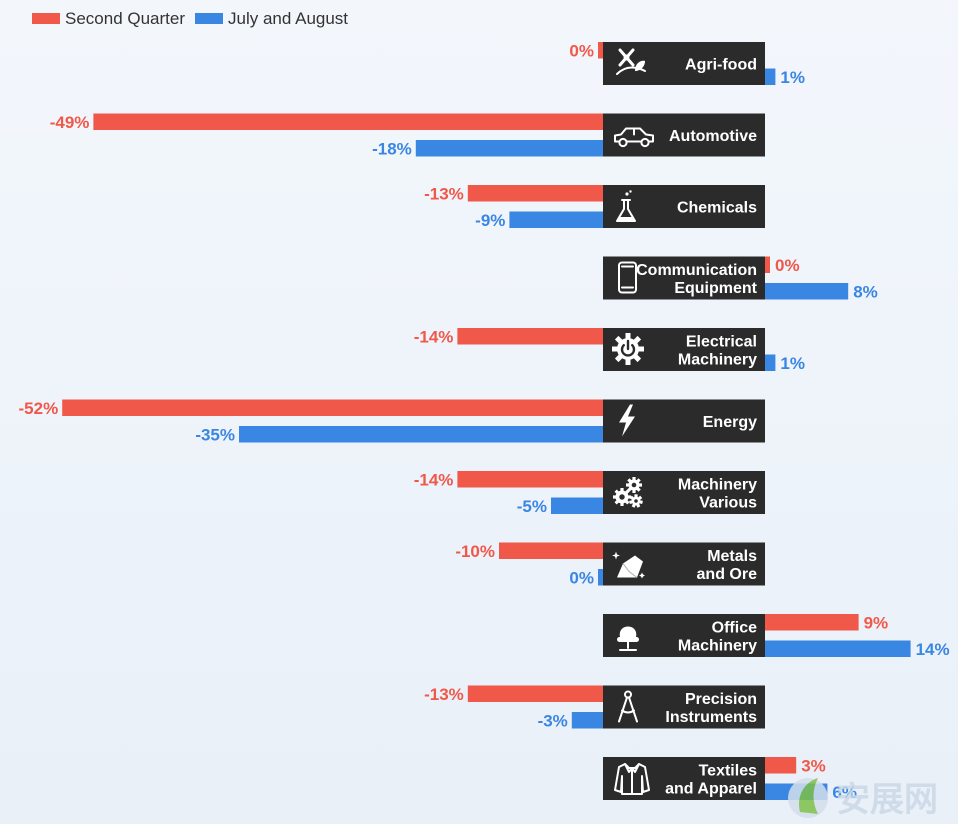 Image resolution: width=958 pixels, height=824 pixels. What do you see at coordinates (730, 422) in the screenshot?
I see `category-label: Energy` at bounding box center [730, 422].